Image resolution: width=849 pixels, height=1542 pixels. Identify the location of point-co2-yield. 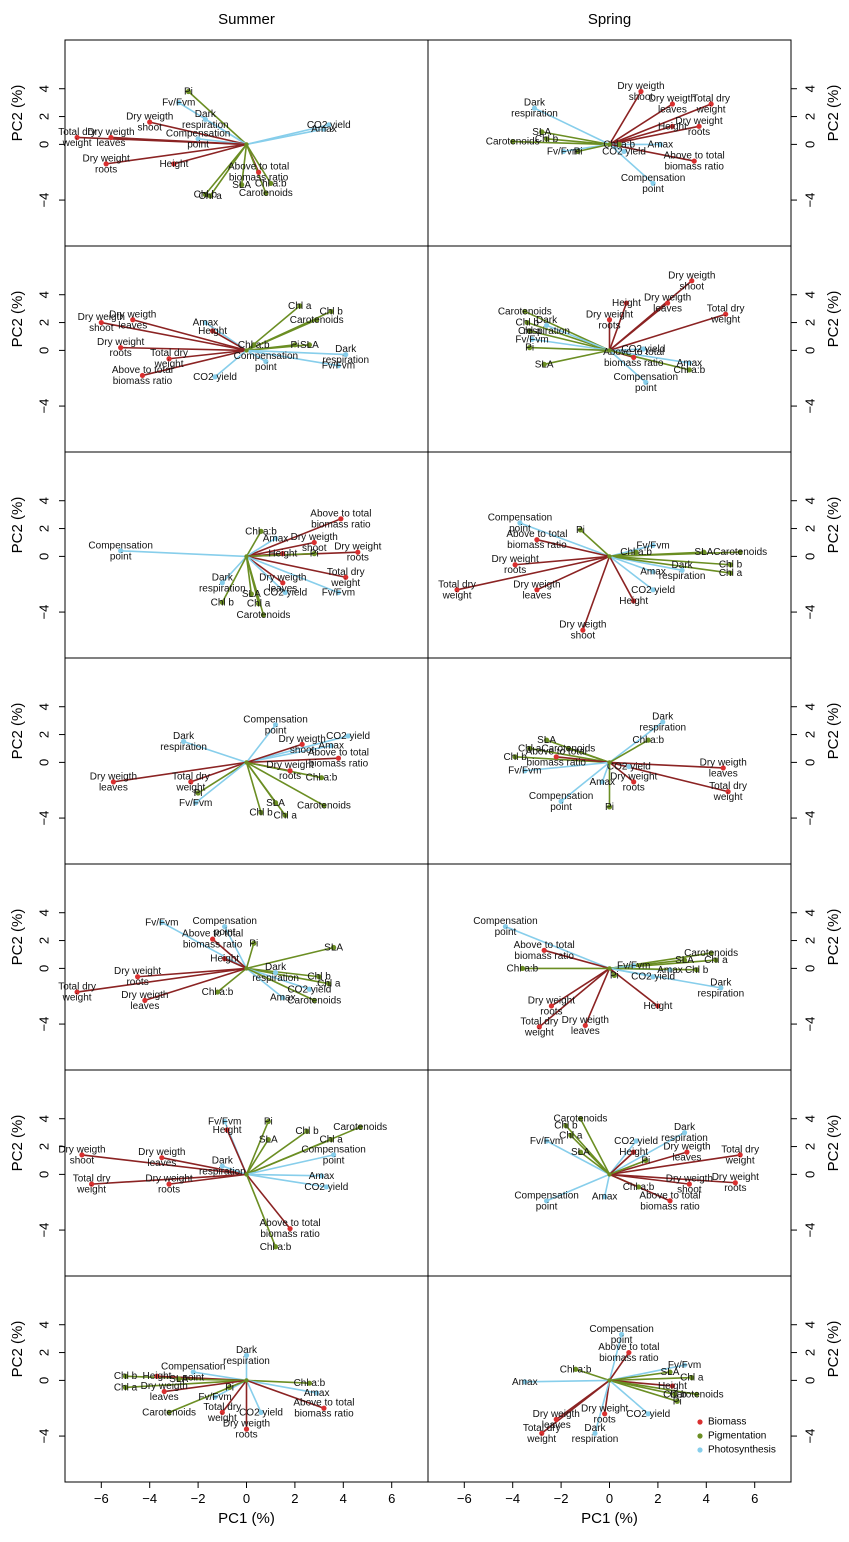
(348, 736).